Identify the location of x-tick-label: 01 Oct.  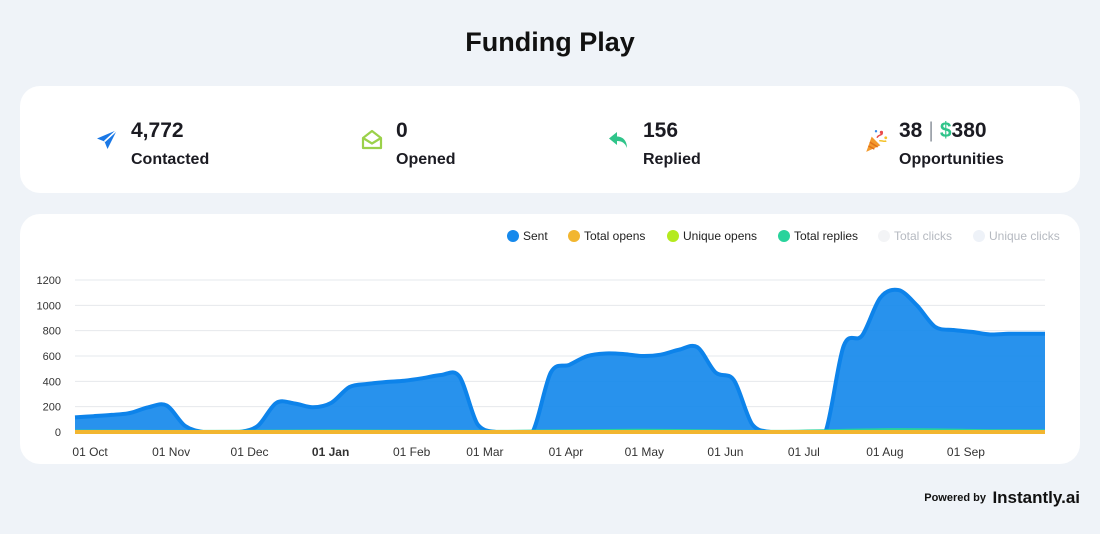
(90, 452).